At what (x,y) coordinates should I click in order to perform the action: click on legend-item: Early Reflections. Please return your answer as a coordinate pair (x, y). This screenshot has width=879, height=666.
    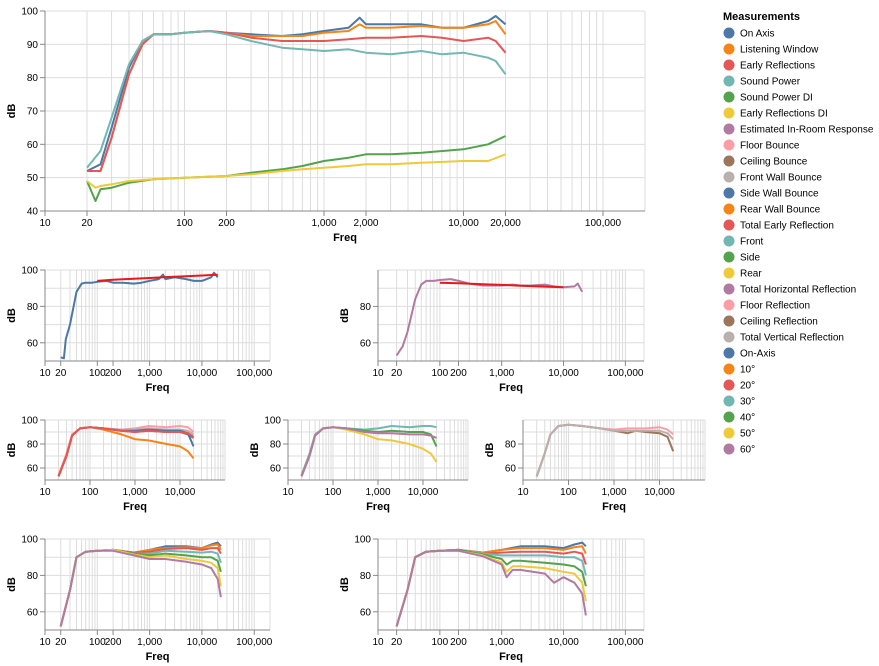
    Looking at the image, I should click on (769, 65).